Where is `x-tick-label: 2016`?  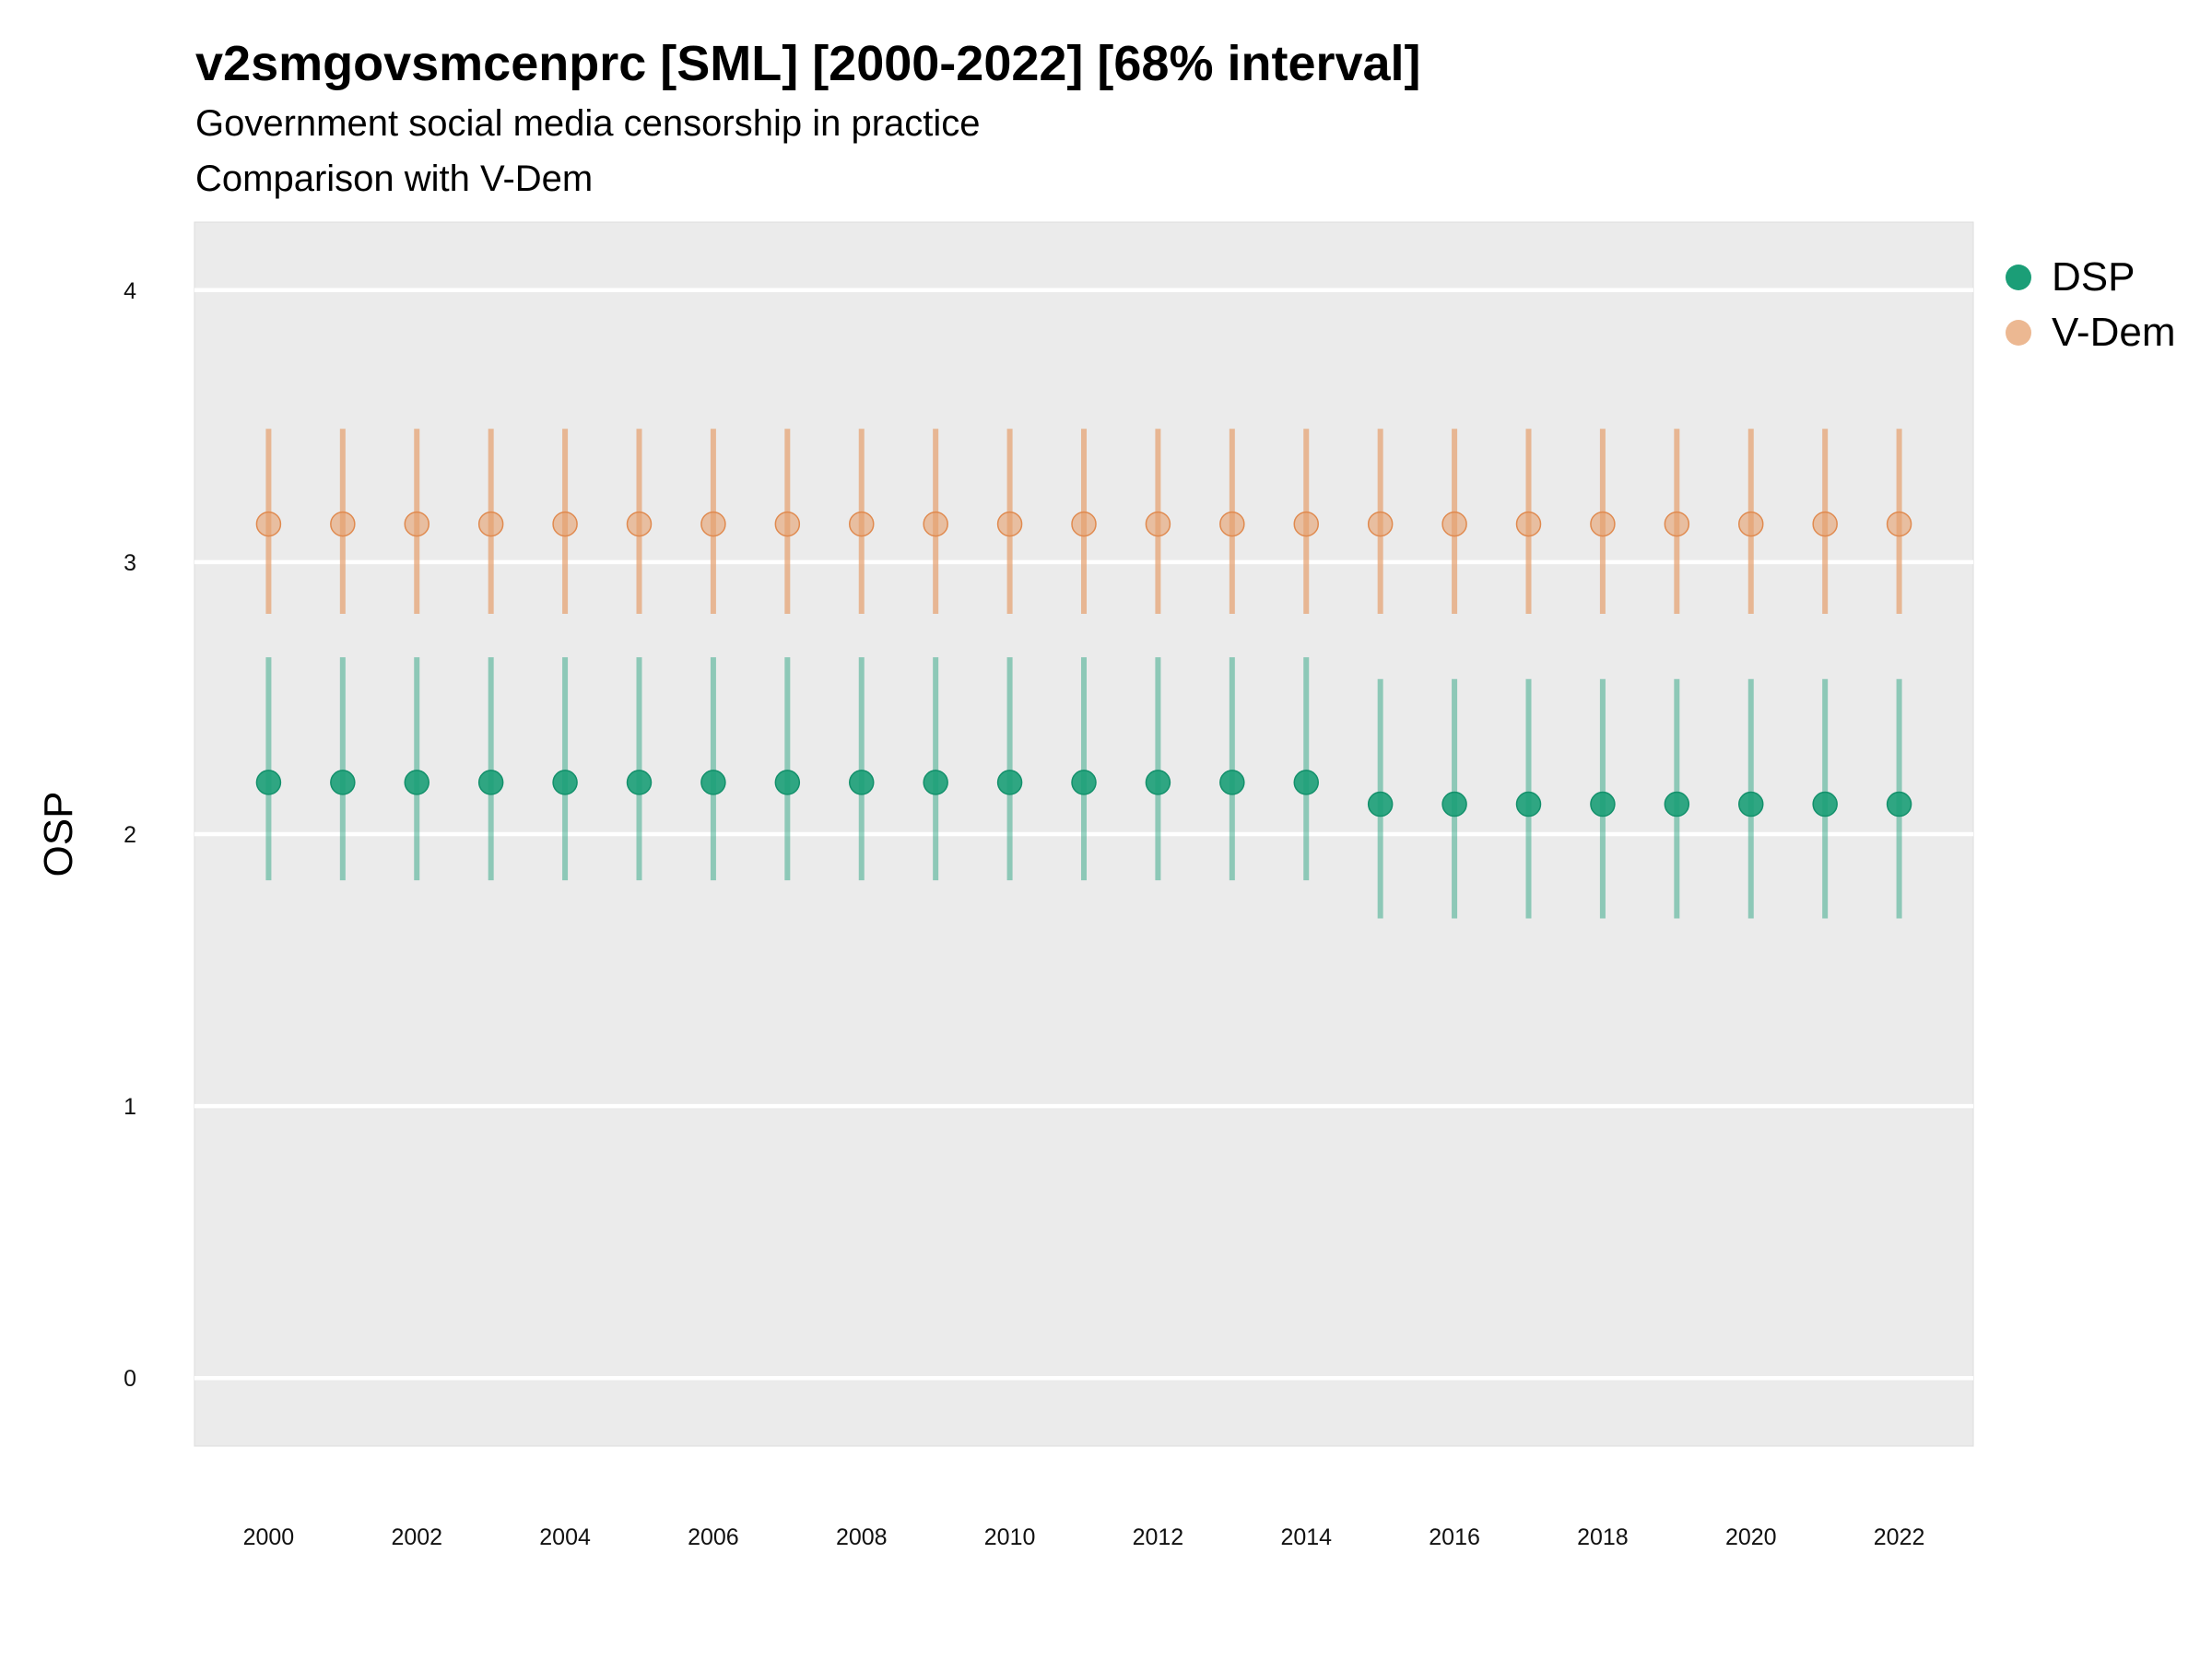
x-tick-label: 2016 is located at coordinates (1454, 1537).